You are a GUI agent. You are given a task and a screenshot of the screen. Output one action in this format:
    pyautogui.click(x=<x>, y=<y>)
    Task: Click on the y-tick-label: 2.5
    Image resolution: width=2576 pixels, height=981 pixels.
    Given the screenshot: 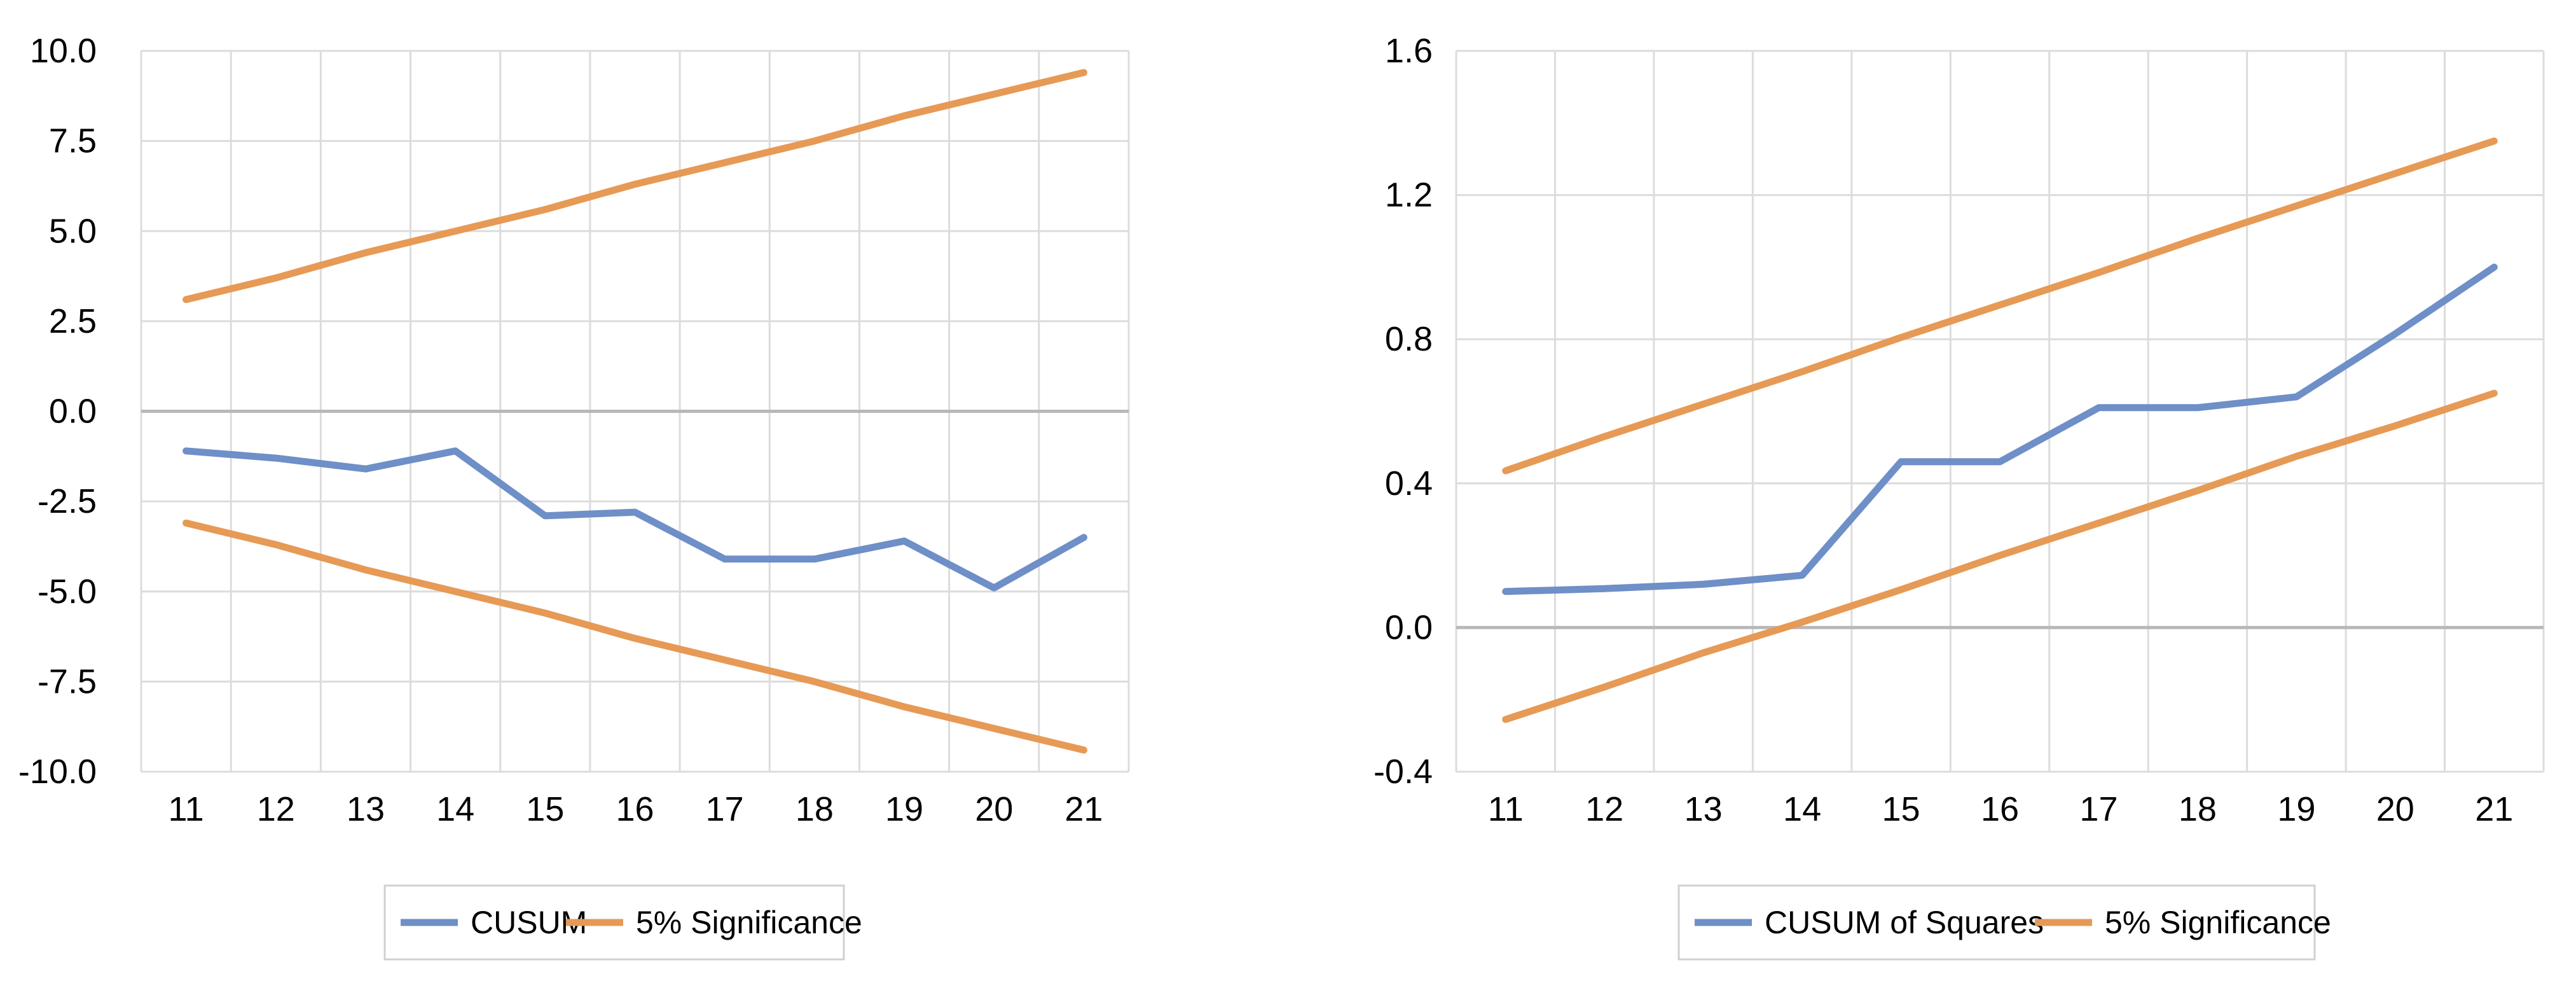 What is the action you would take?
    pyautogui.click(x=73, y=321)
    